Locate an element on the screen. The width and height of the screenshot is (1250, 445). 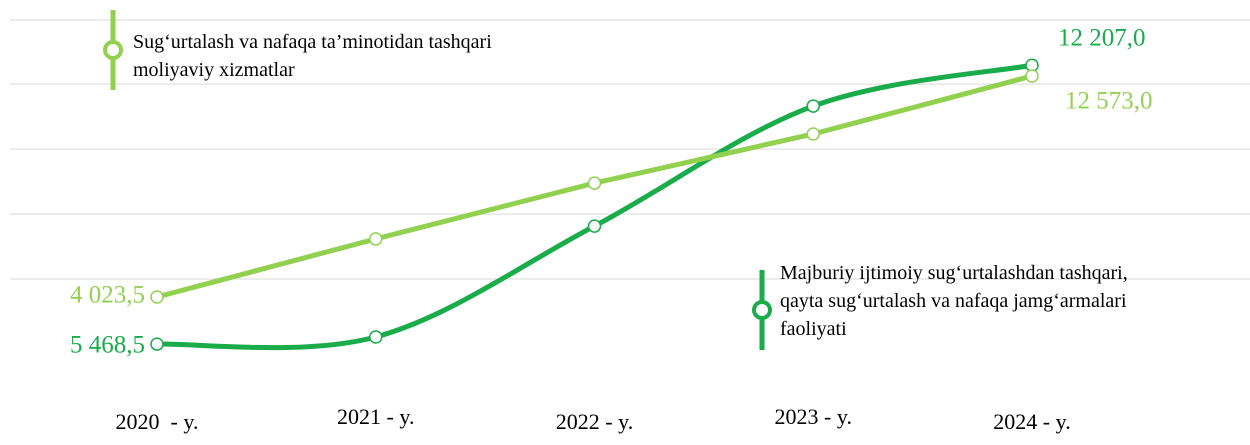
x-tick-label: 2024 - y. is located at coordinates (1031, 421).